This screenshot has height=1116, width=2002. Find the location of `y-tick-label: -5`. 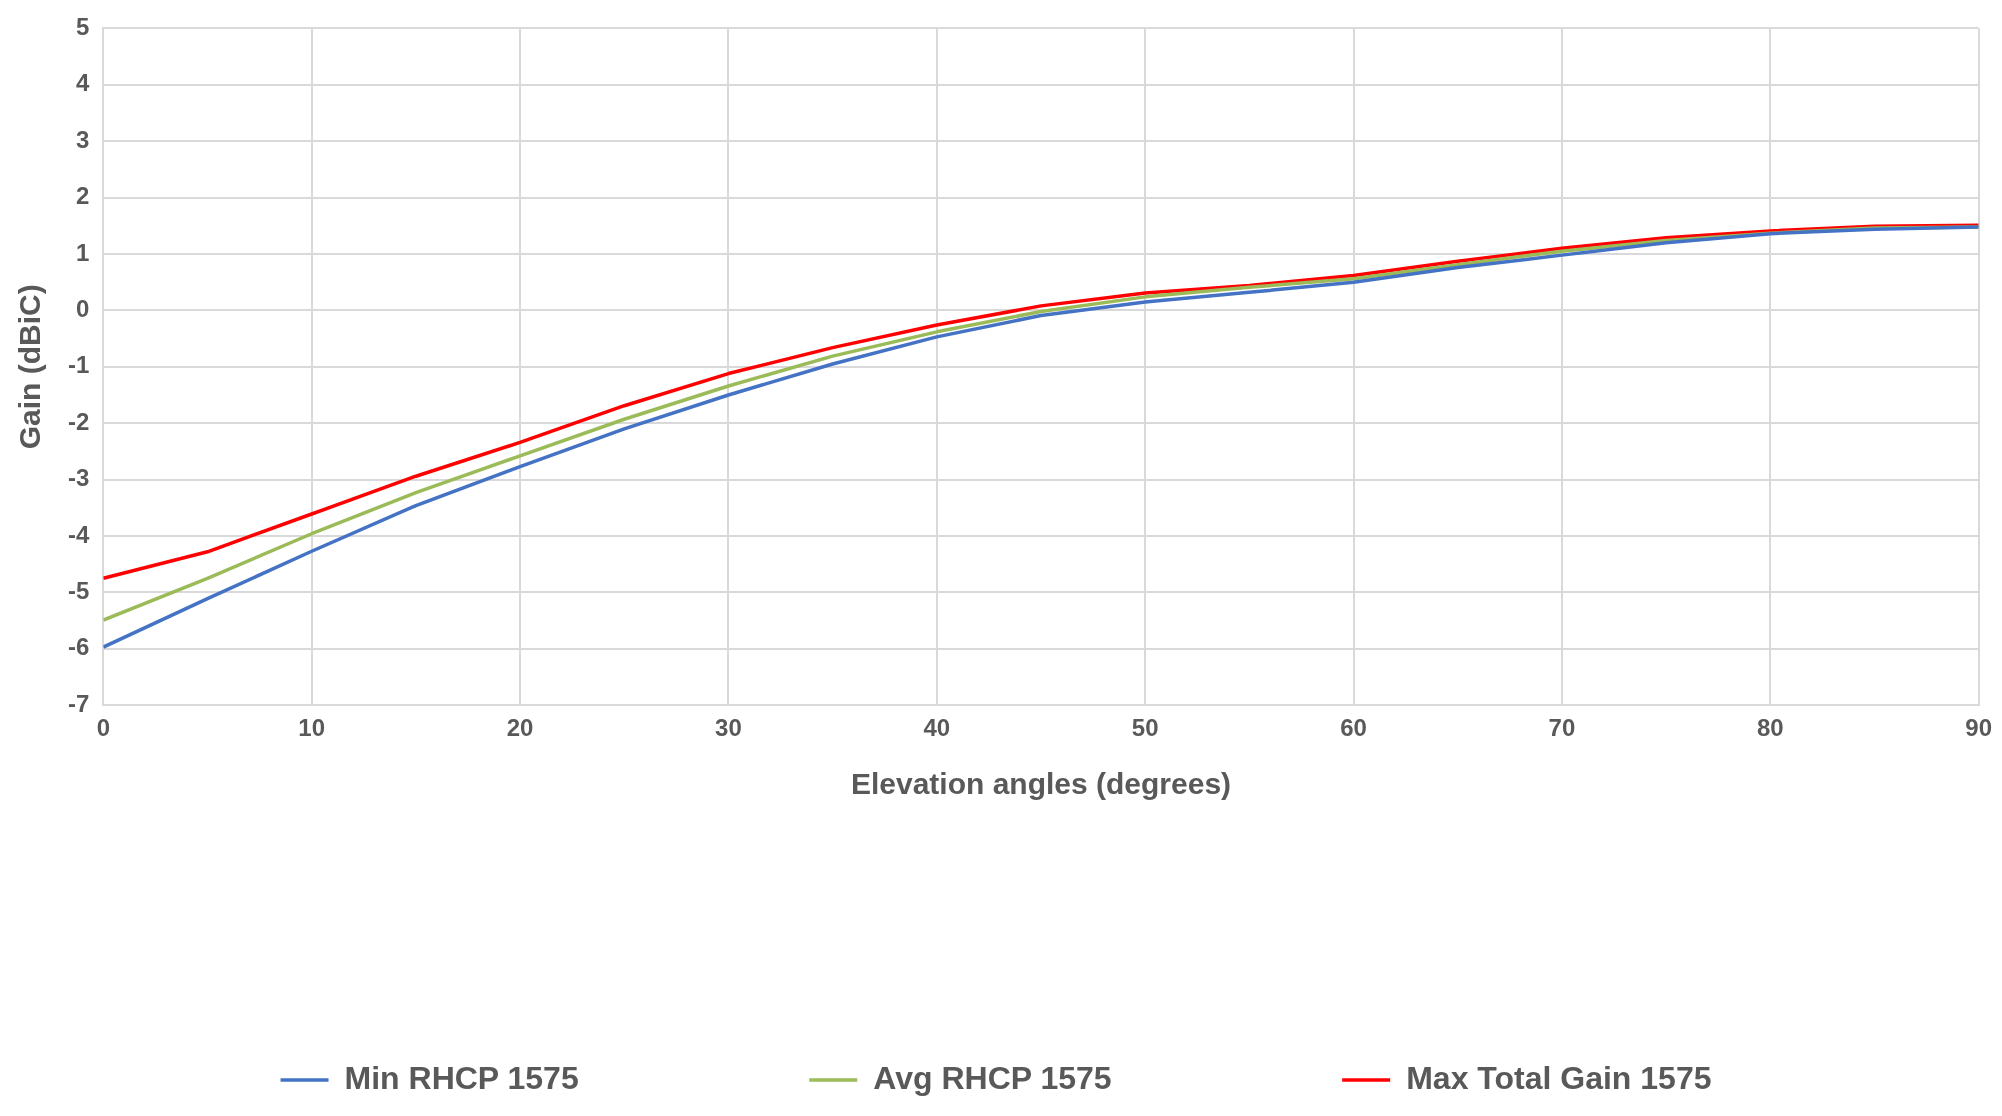

y-tick-label: -5 is located at coordinates (79, 591).